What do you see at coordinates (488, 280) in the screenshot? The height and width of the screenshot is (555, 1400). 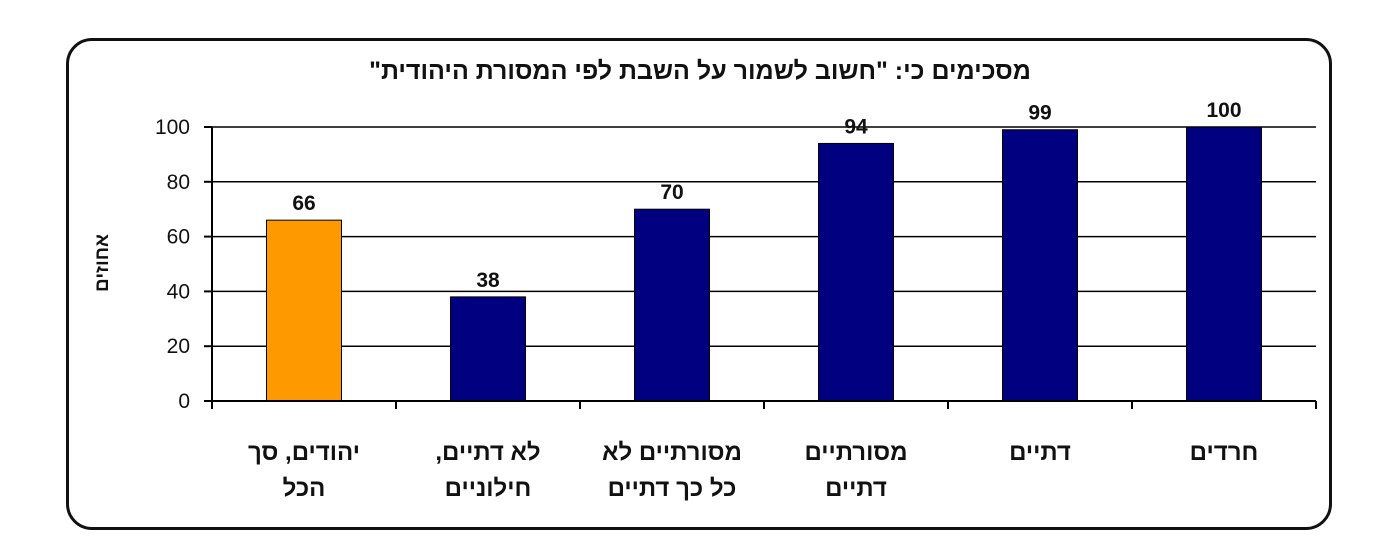 I see `data-label: 38` at bounding box center [488, 280].